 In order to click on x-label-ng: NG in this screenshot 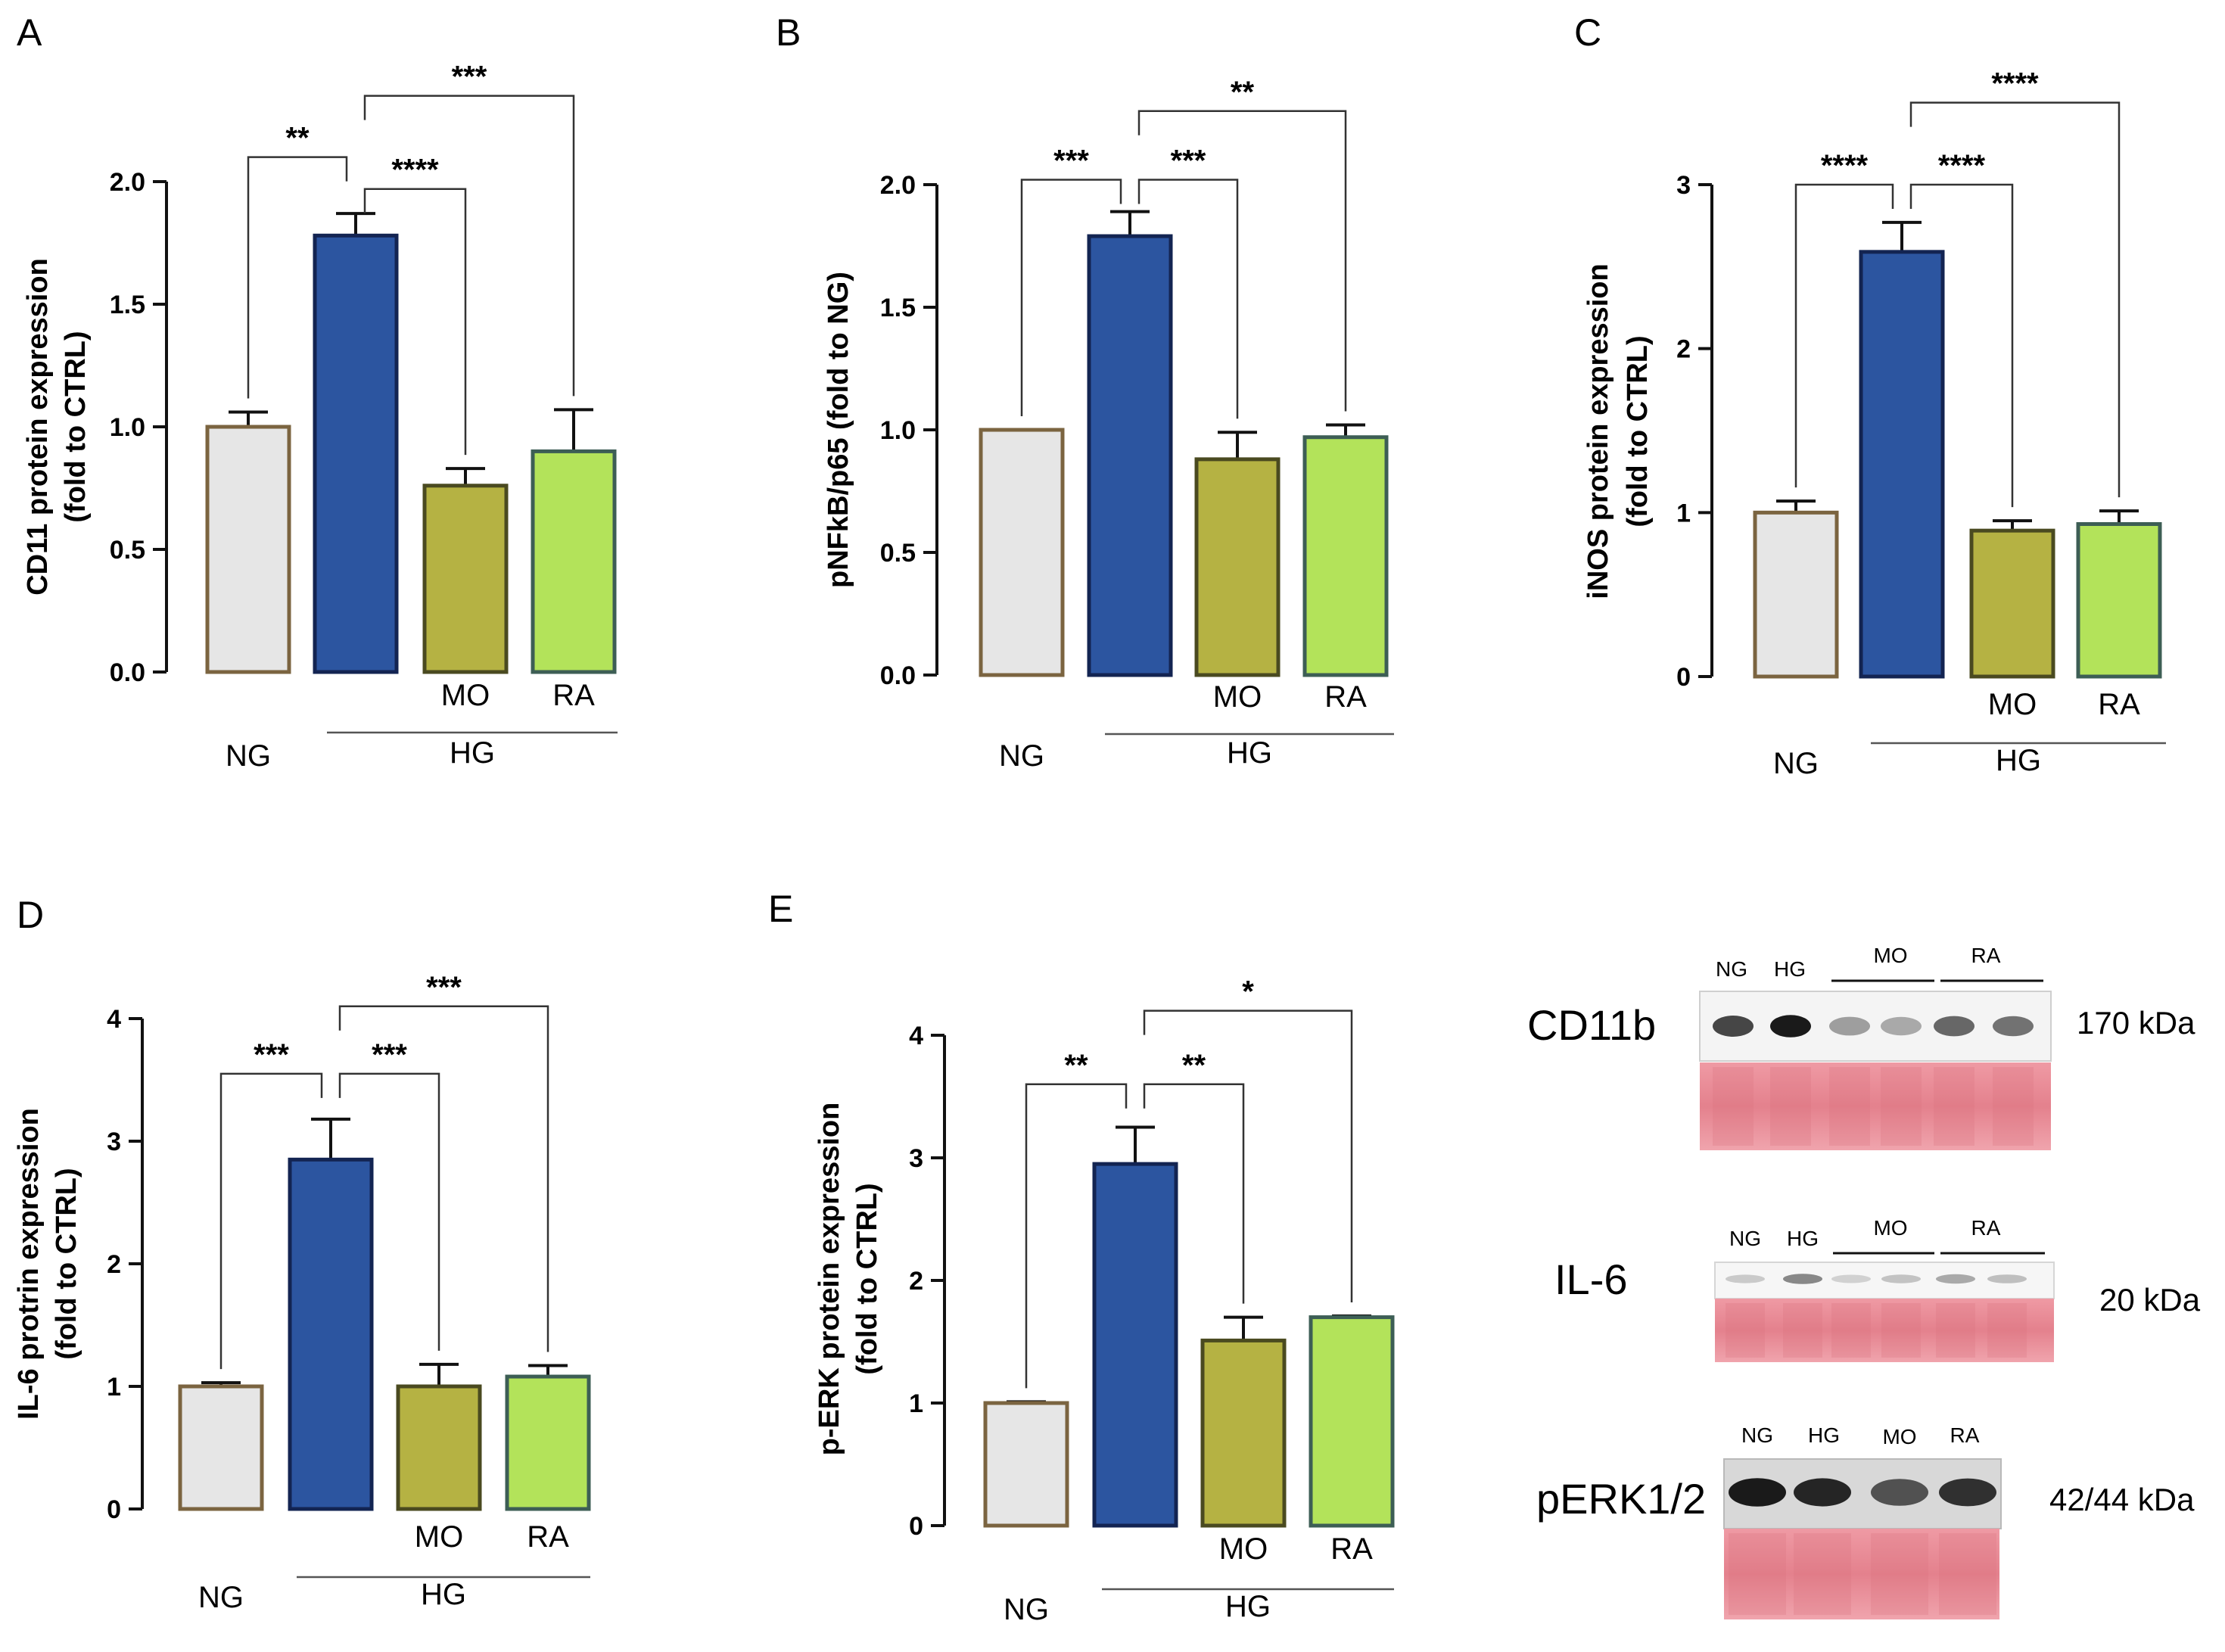, I will do `click(1026, 1610)`.